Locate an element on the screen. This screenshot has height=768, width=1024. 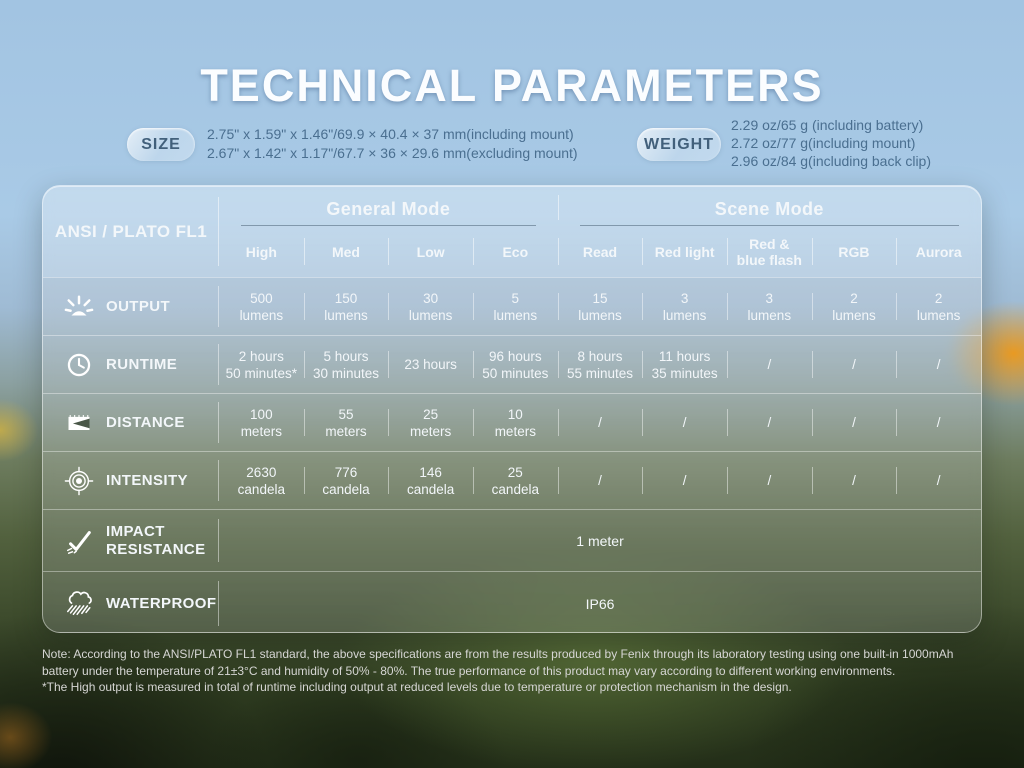
distance-read: / is located at coordinates (600, 422).